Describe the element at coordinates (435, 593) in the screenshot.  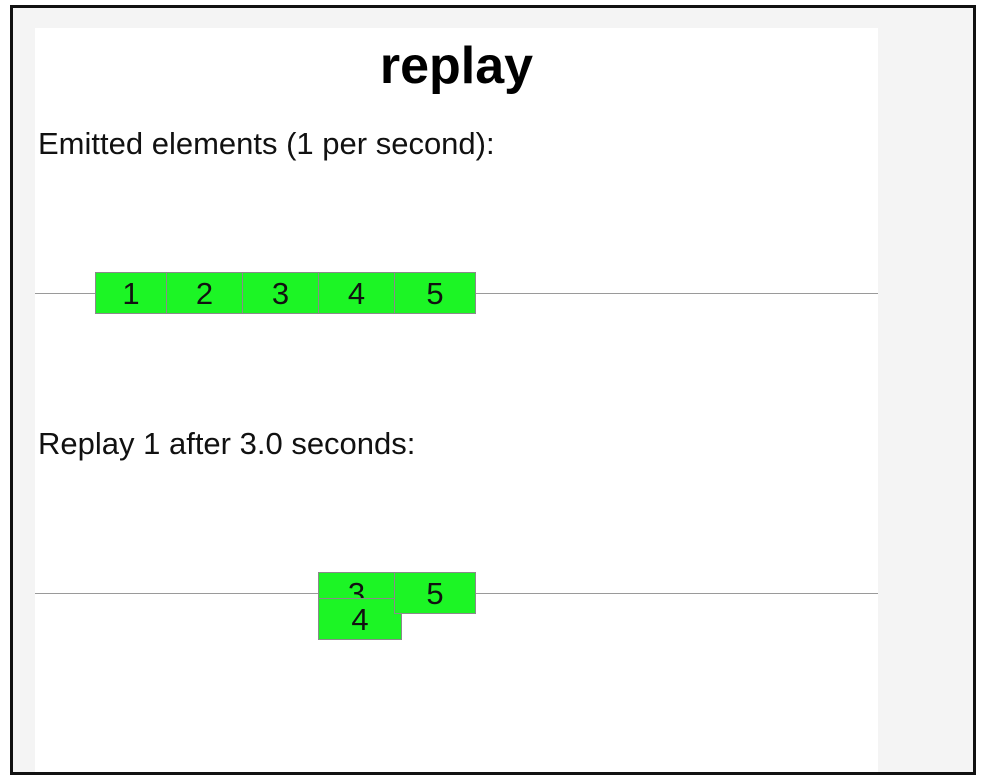
I see `replay-marble-5: 5` at that location.